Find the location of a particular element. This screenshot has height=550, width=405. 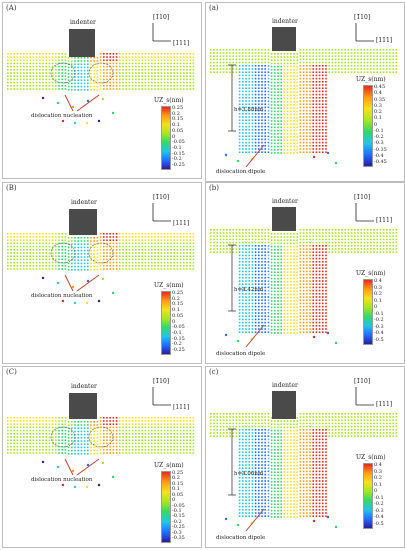

colorbar-ticks: 0.4 0.3 0.2 0.1 0 -0.1 -0.2 -0.3 -0.4 -0.5 is located at coordinates (387, 495).